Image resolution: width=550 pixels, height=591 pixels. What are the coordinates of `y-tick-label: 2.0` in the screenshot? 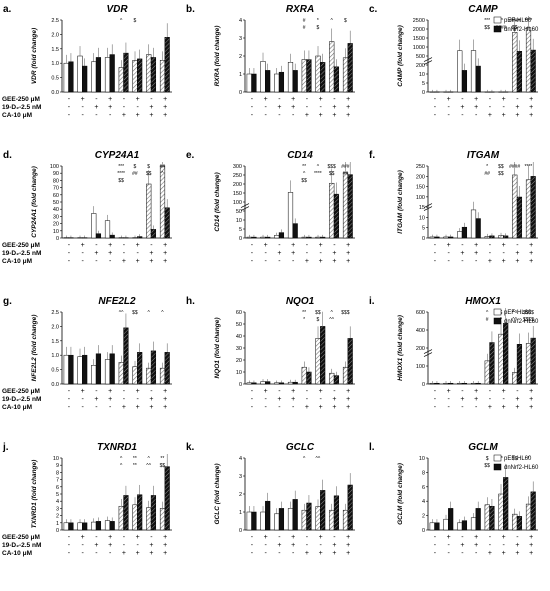 It's located at (55, 327).